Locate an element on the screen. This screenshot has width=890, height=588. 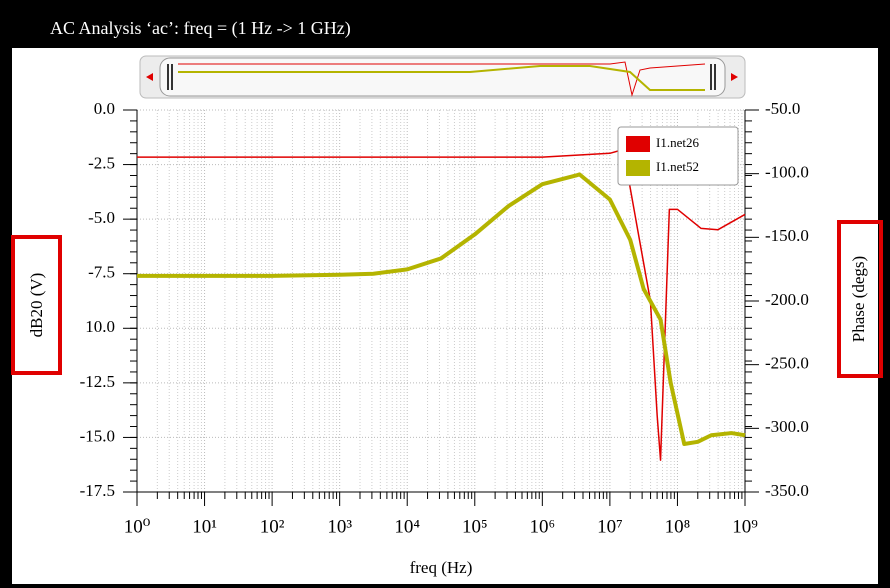
x-tick-label: 10⁷ is located at coordinates (610, 526).